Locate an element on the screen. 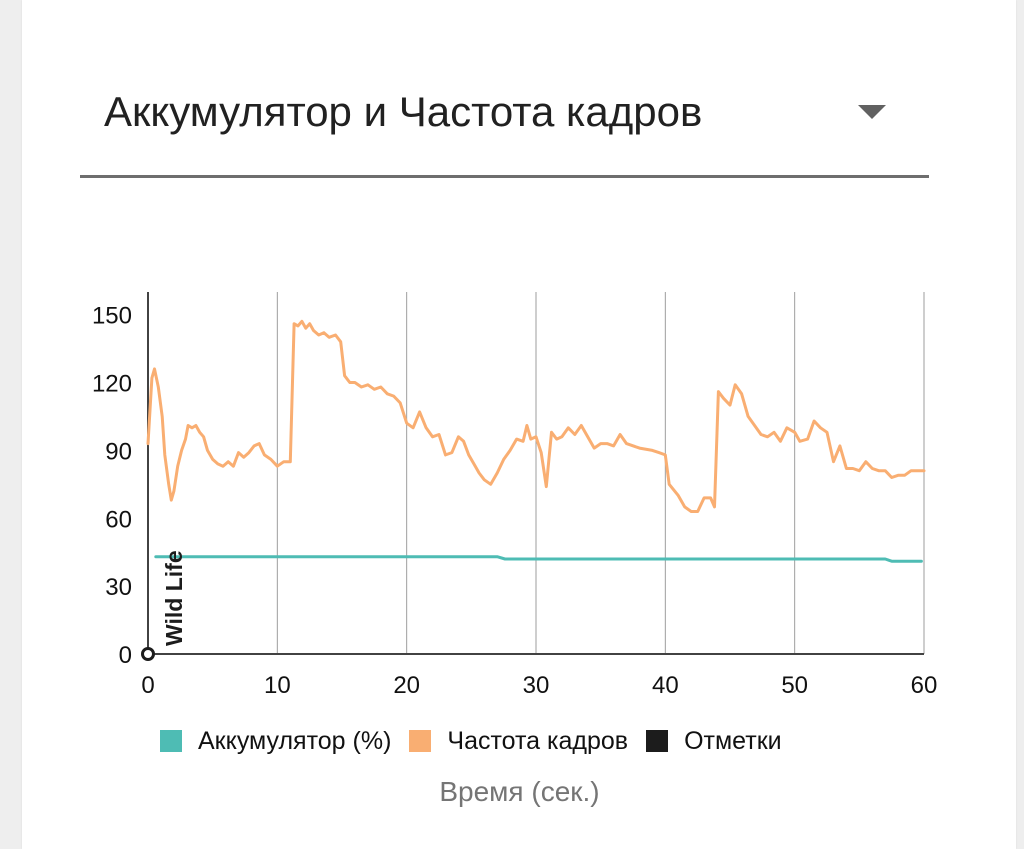 This screenshot has width=1024, height=849. y-tick-label: 150 is located at coordinates (112, 316).